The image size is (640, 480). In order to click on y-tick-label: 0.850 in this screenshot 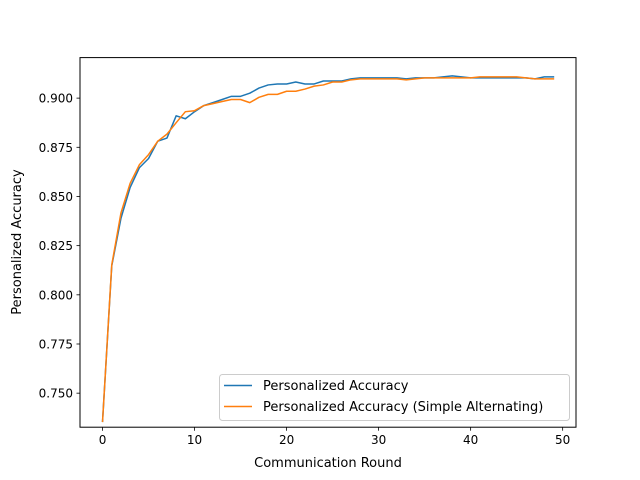, I will do `click(56, 197)`.